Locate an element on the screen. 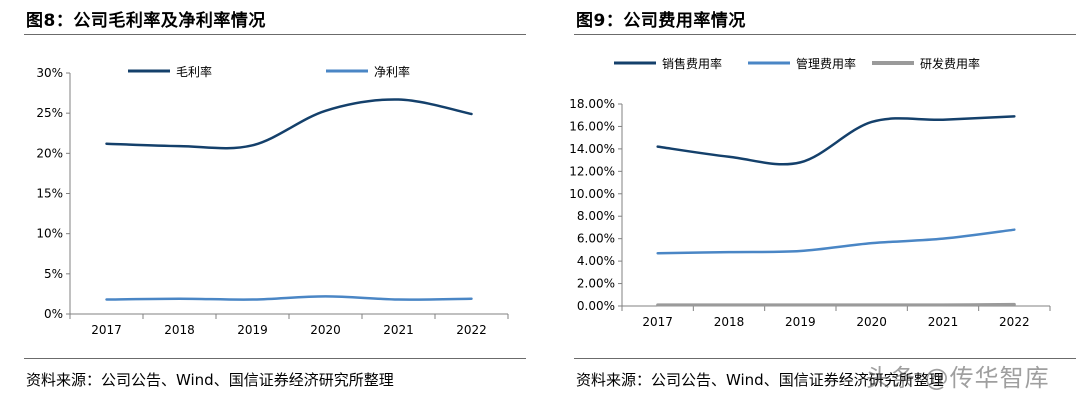 This screenshot has height=400, width=1080. y-tick-label: 18.00% is located at coordinates (592, 104).